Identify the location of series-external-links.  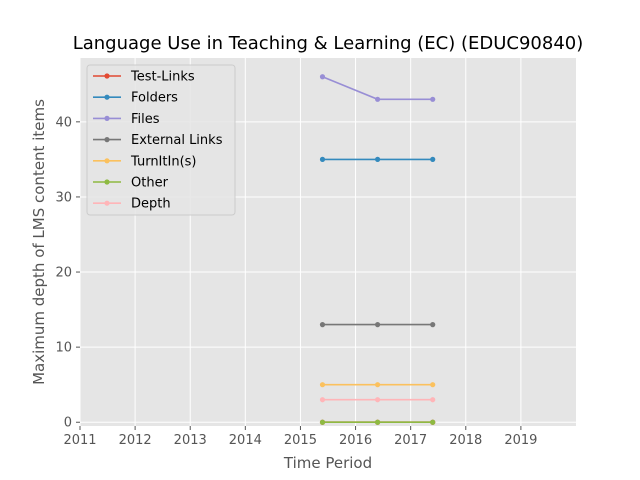
(377, 325).